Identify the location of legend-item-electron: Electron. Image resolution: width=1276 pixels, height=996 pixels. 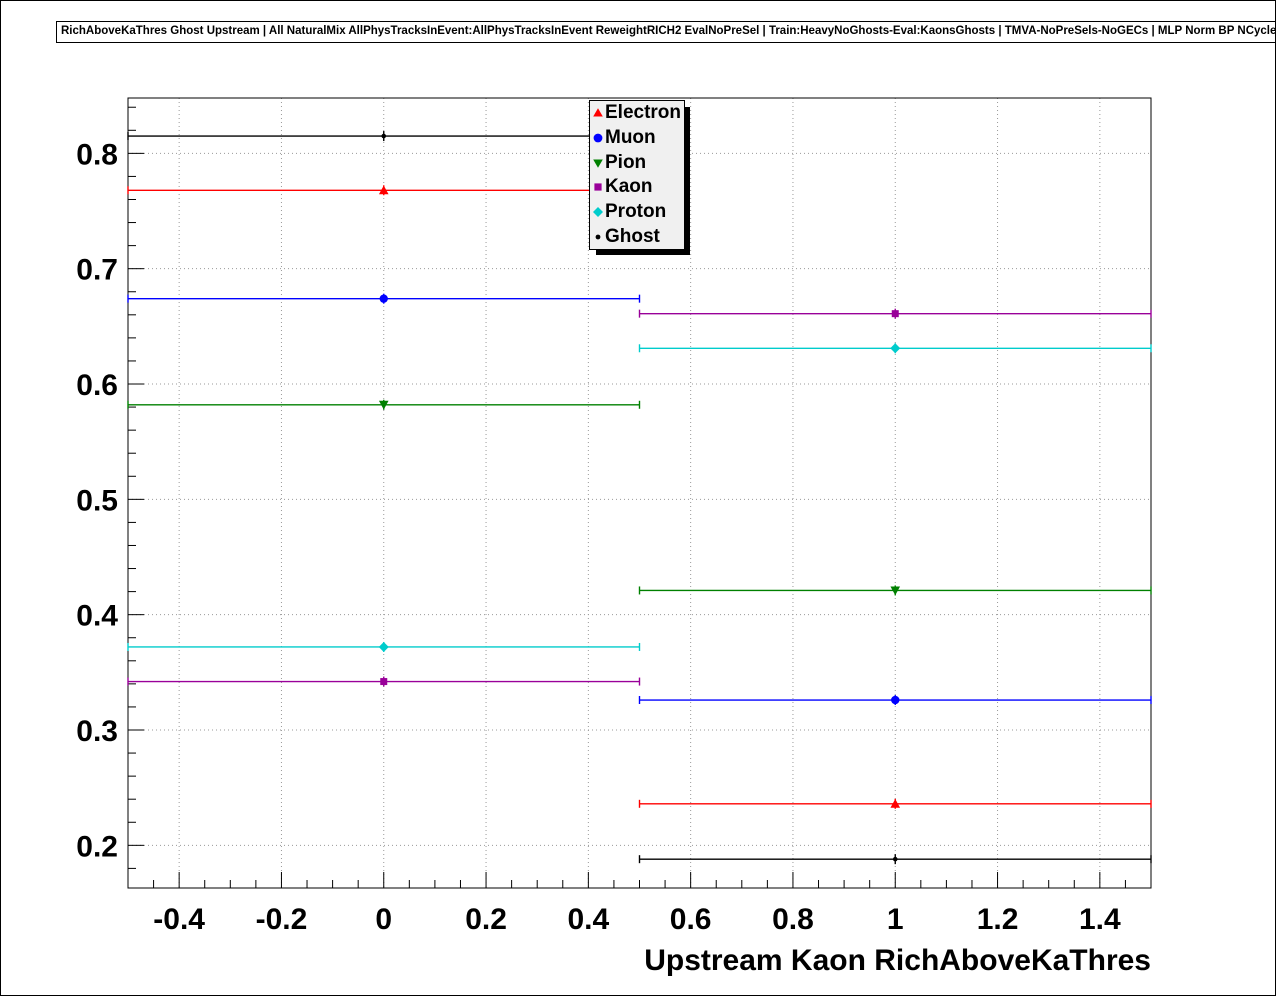
(637, 113).